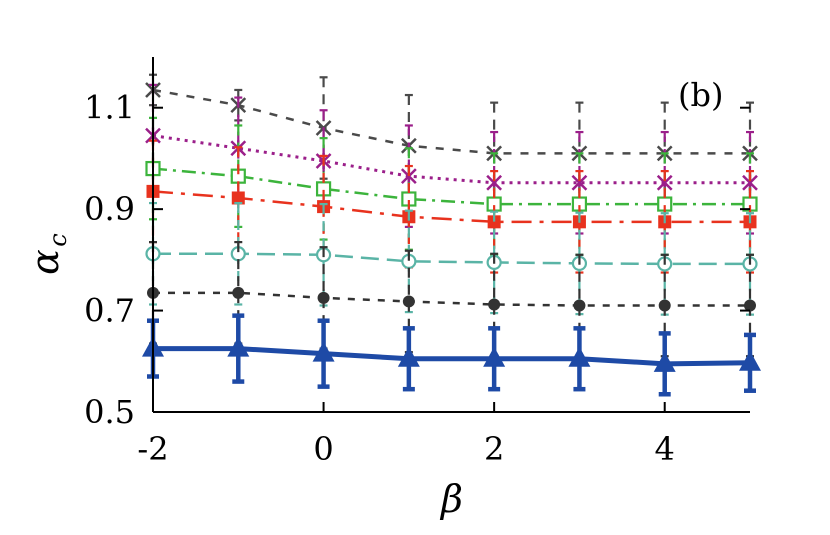 Image resolution: width=830 pixels, height=535 pixels. Describe the element at coordinates (45, 262) in the screenshot. I see `y-axis-title-main: α` at that location.